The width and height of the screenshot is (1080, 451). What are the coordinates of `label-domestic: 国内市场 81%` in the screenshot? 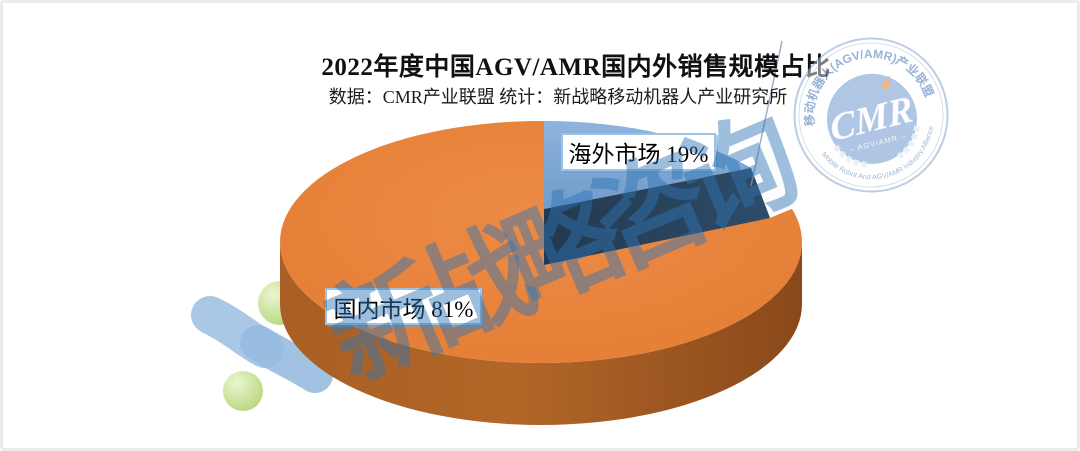 It's located at (403, 306).